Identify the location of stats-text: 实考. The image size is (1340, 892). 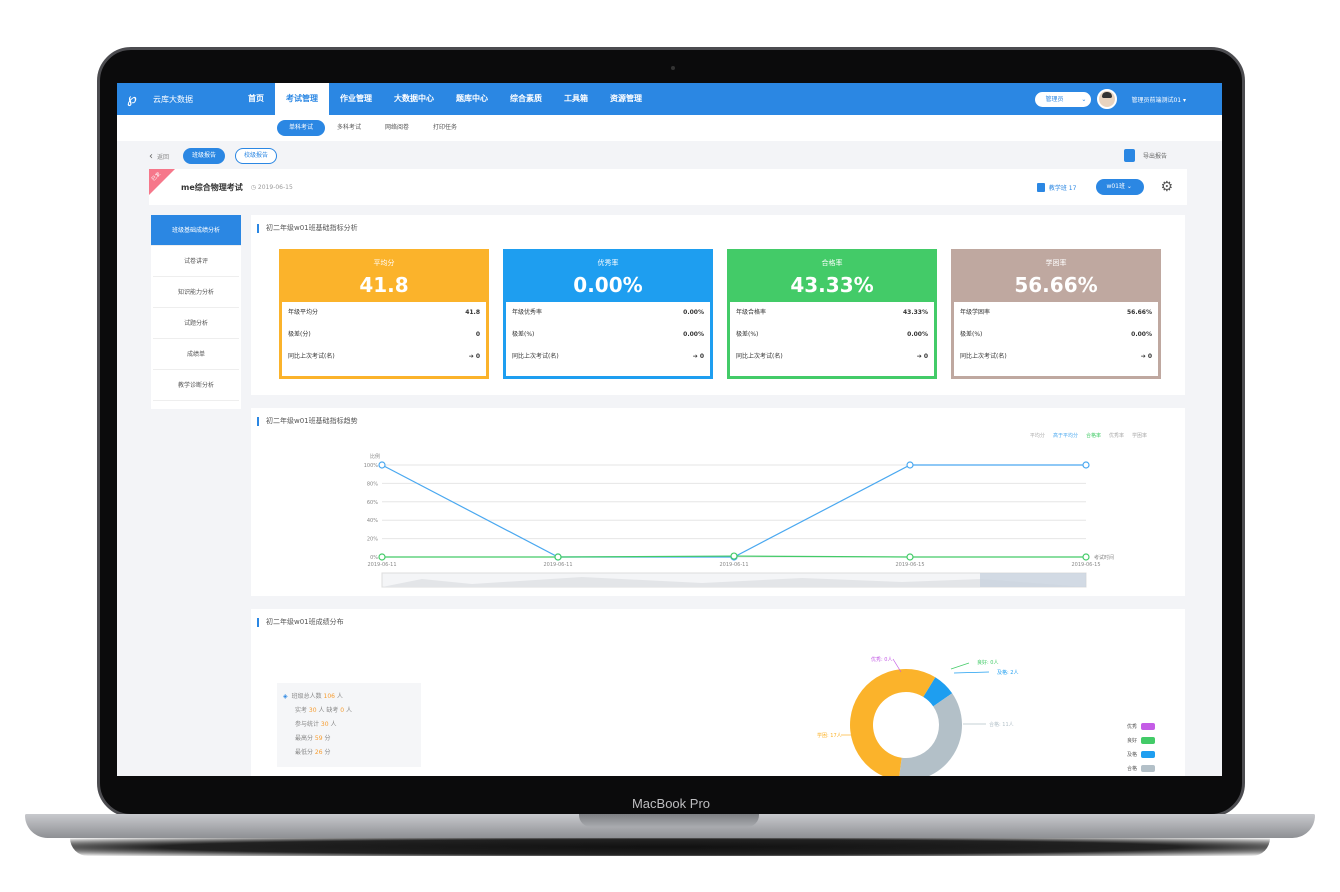
(302, 710).